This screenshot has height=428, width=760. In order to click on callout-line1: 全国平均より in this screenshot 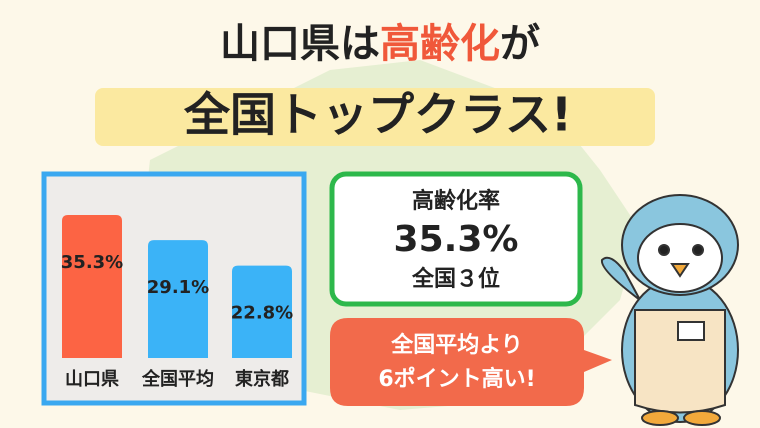, I will do `click(456, 345)`.